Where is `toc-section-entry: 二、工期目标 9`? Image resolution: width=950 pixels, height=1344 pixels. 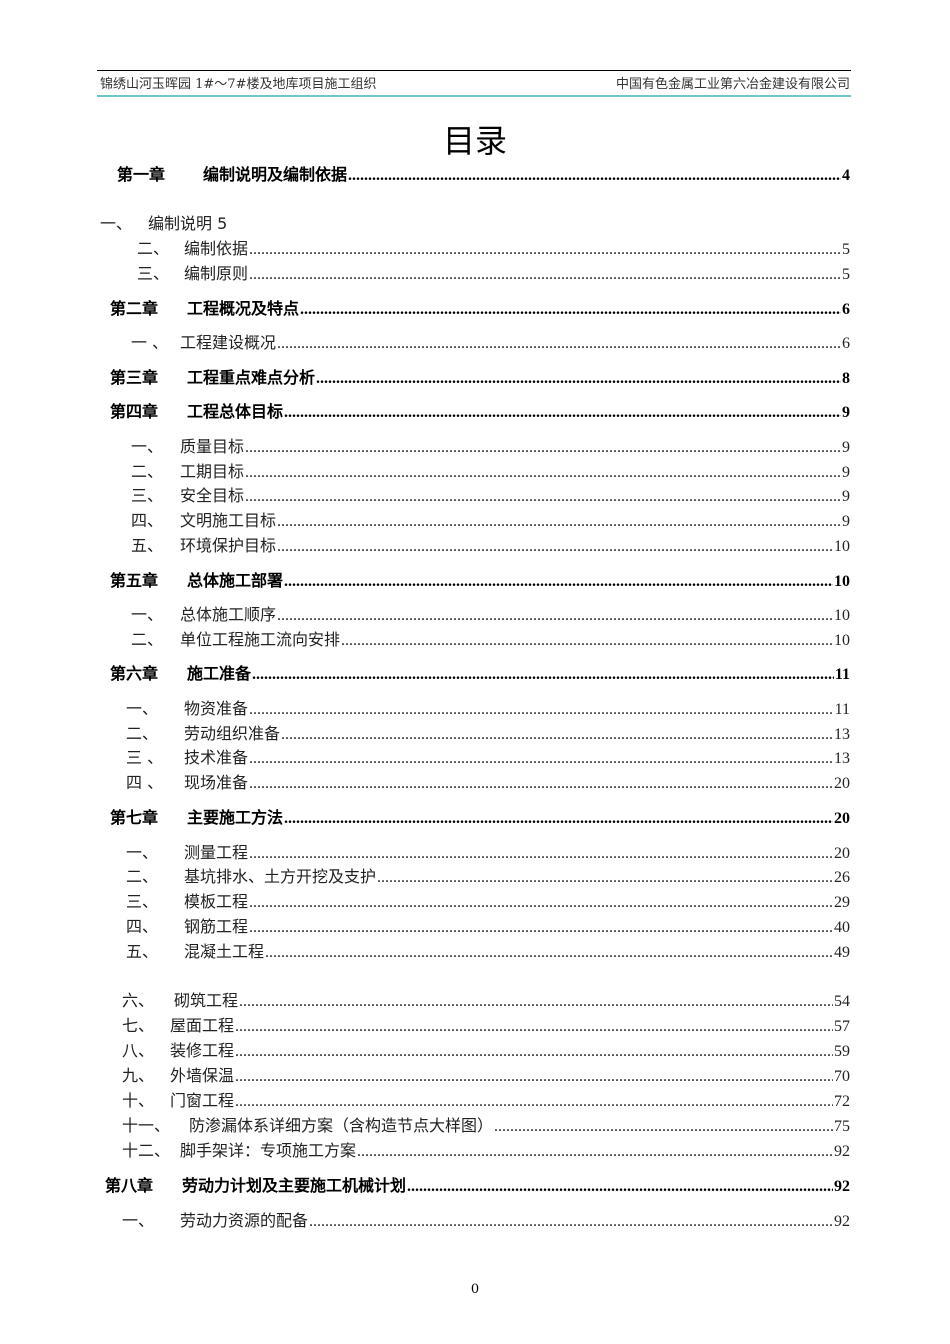 toc-section-entry: 二、工期目标 9 is located at coordinates (490, 470).